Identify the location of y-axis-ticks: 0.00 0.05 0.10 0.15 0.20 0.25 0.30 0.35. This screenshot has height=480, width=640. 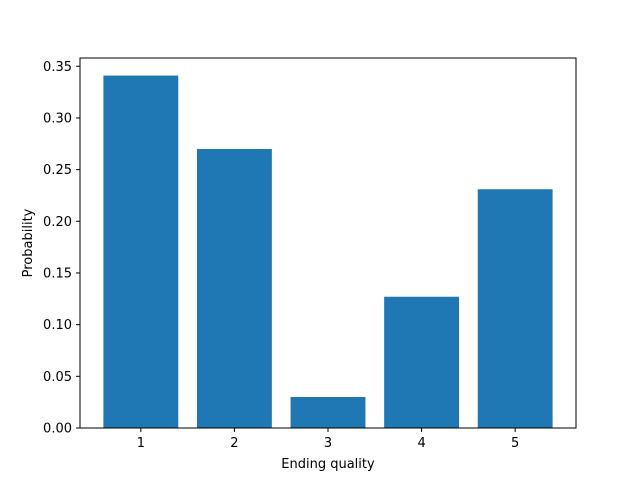
(61, 248).